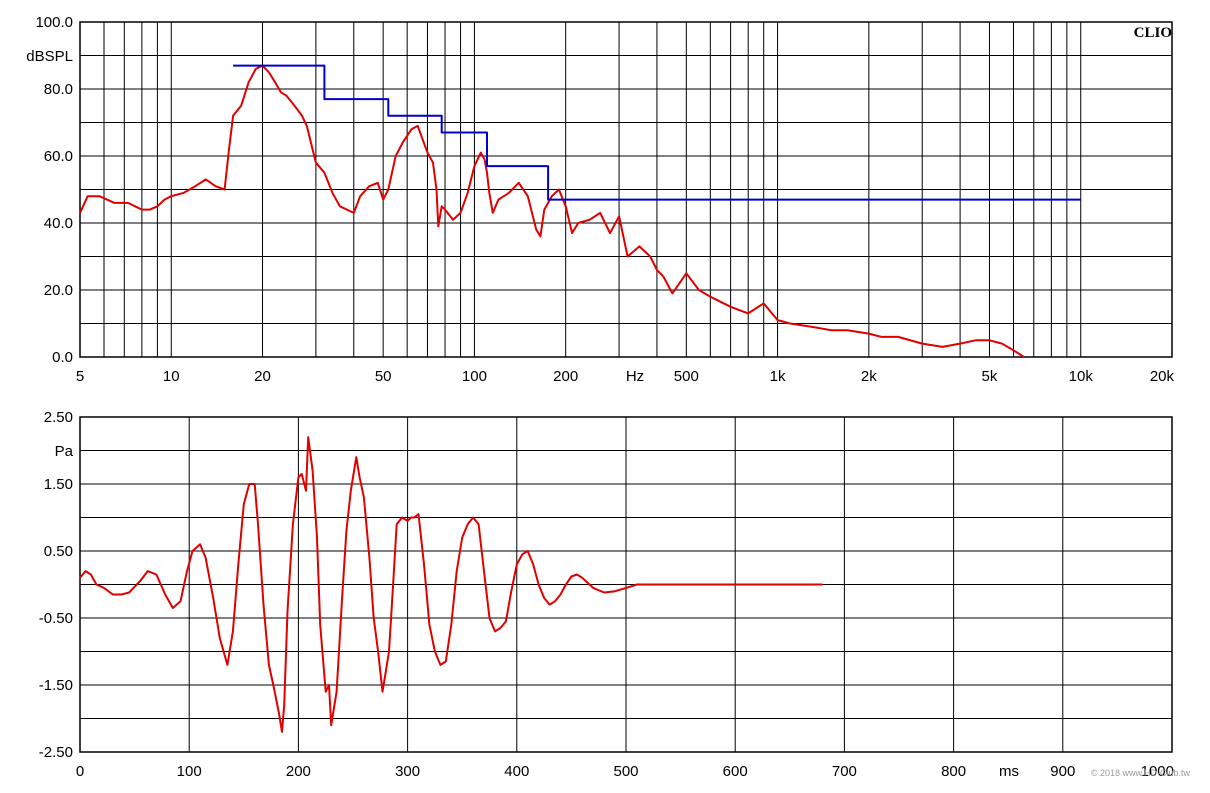 Image resolution: width=1210 pixels, height=793 pixels. What do you see at coordinates (1157, 771) in the screenshot?
I see `x-tick-label: 1000` at bounding box center [1157, 771].